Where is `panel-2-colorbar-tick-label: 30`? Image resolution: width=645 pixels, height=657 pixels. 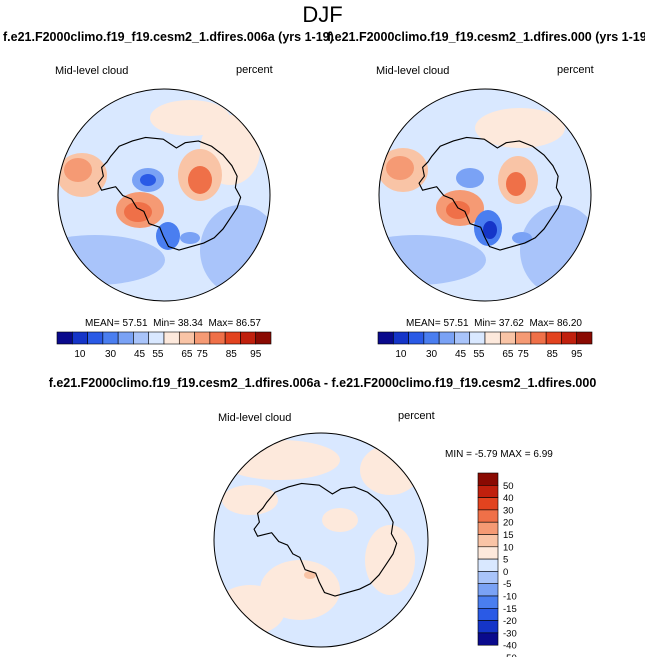
panel-2-colorbar-tick-label: 30 is located at coordinates (432, 354).